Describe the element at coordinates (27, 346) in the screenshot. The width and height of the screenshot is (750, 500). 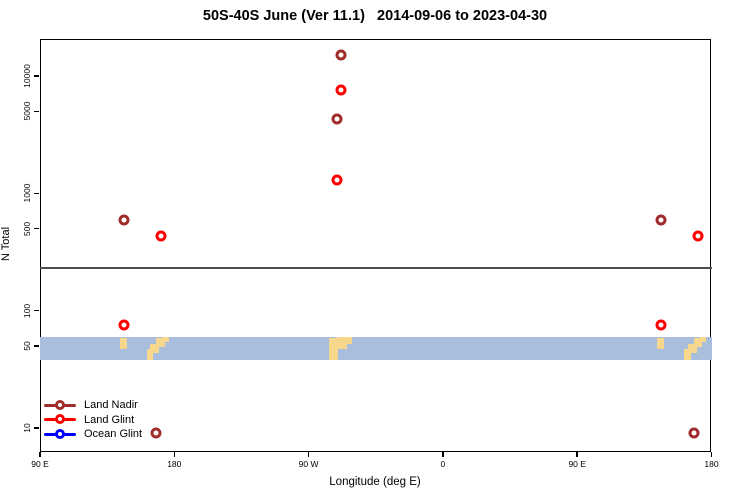
I see `y-tick-label: 50` at that location.